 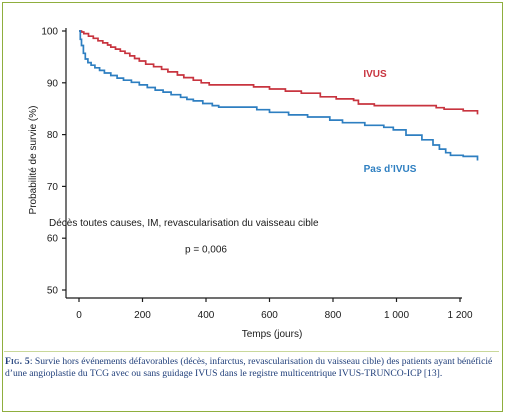 I want to click on y-tick-label: 60, so click(x=53, y=239).